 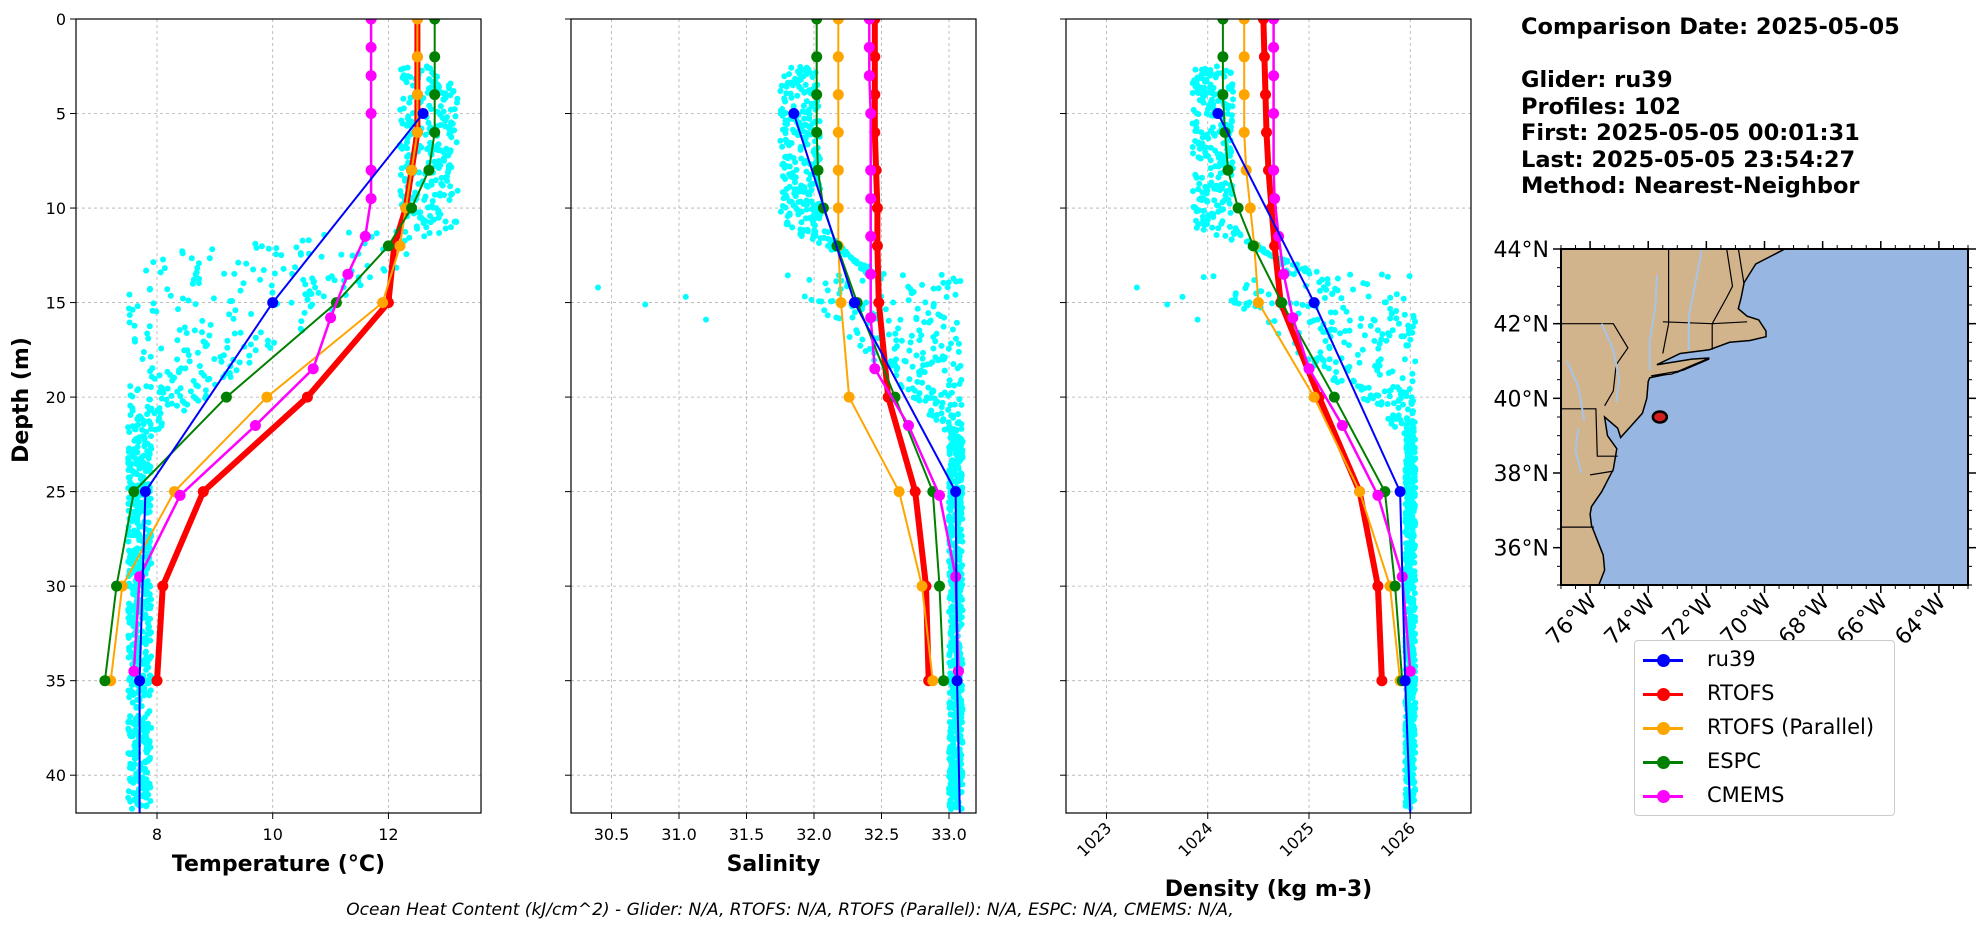 I want to click on x-tick-label: 10, so click(x=273, y=834).